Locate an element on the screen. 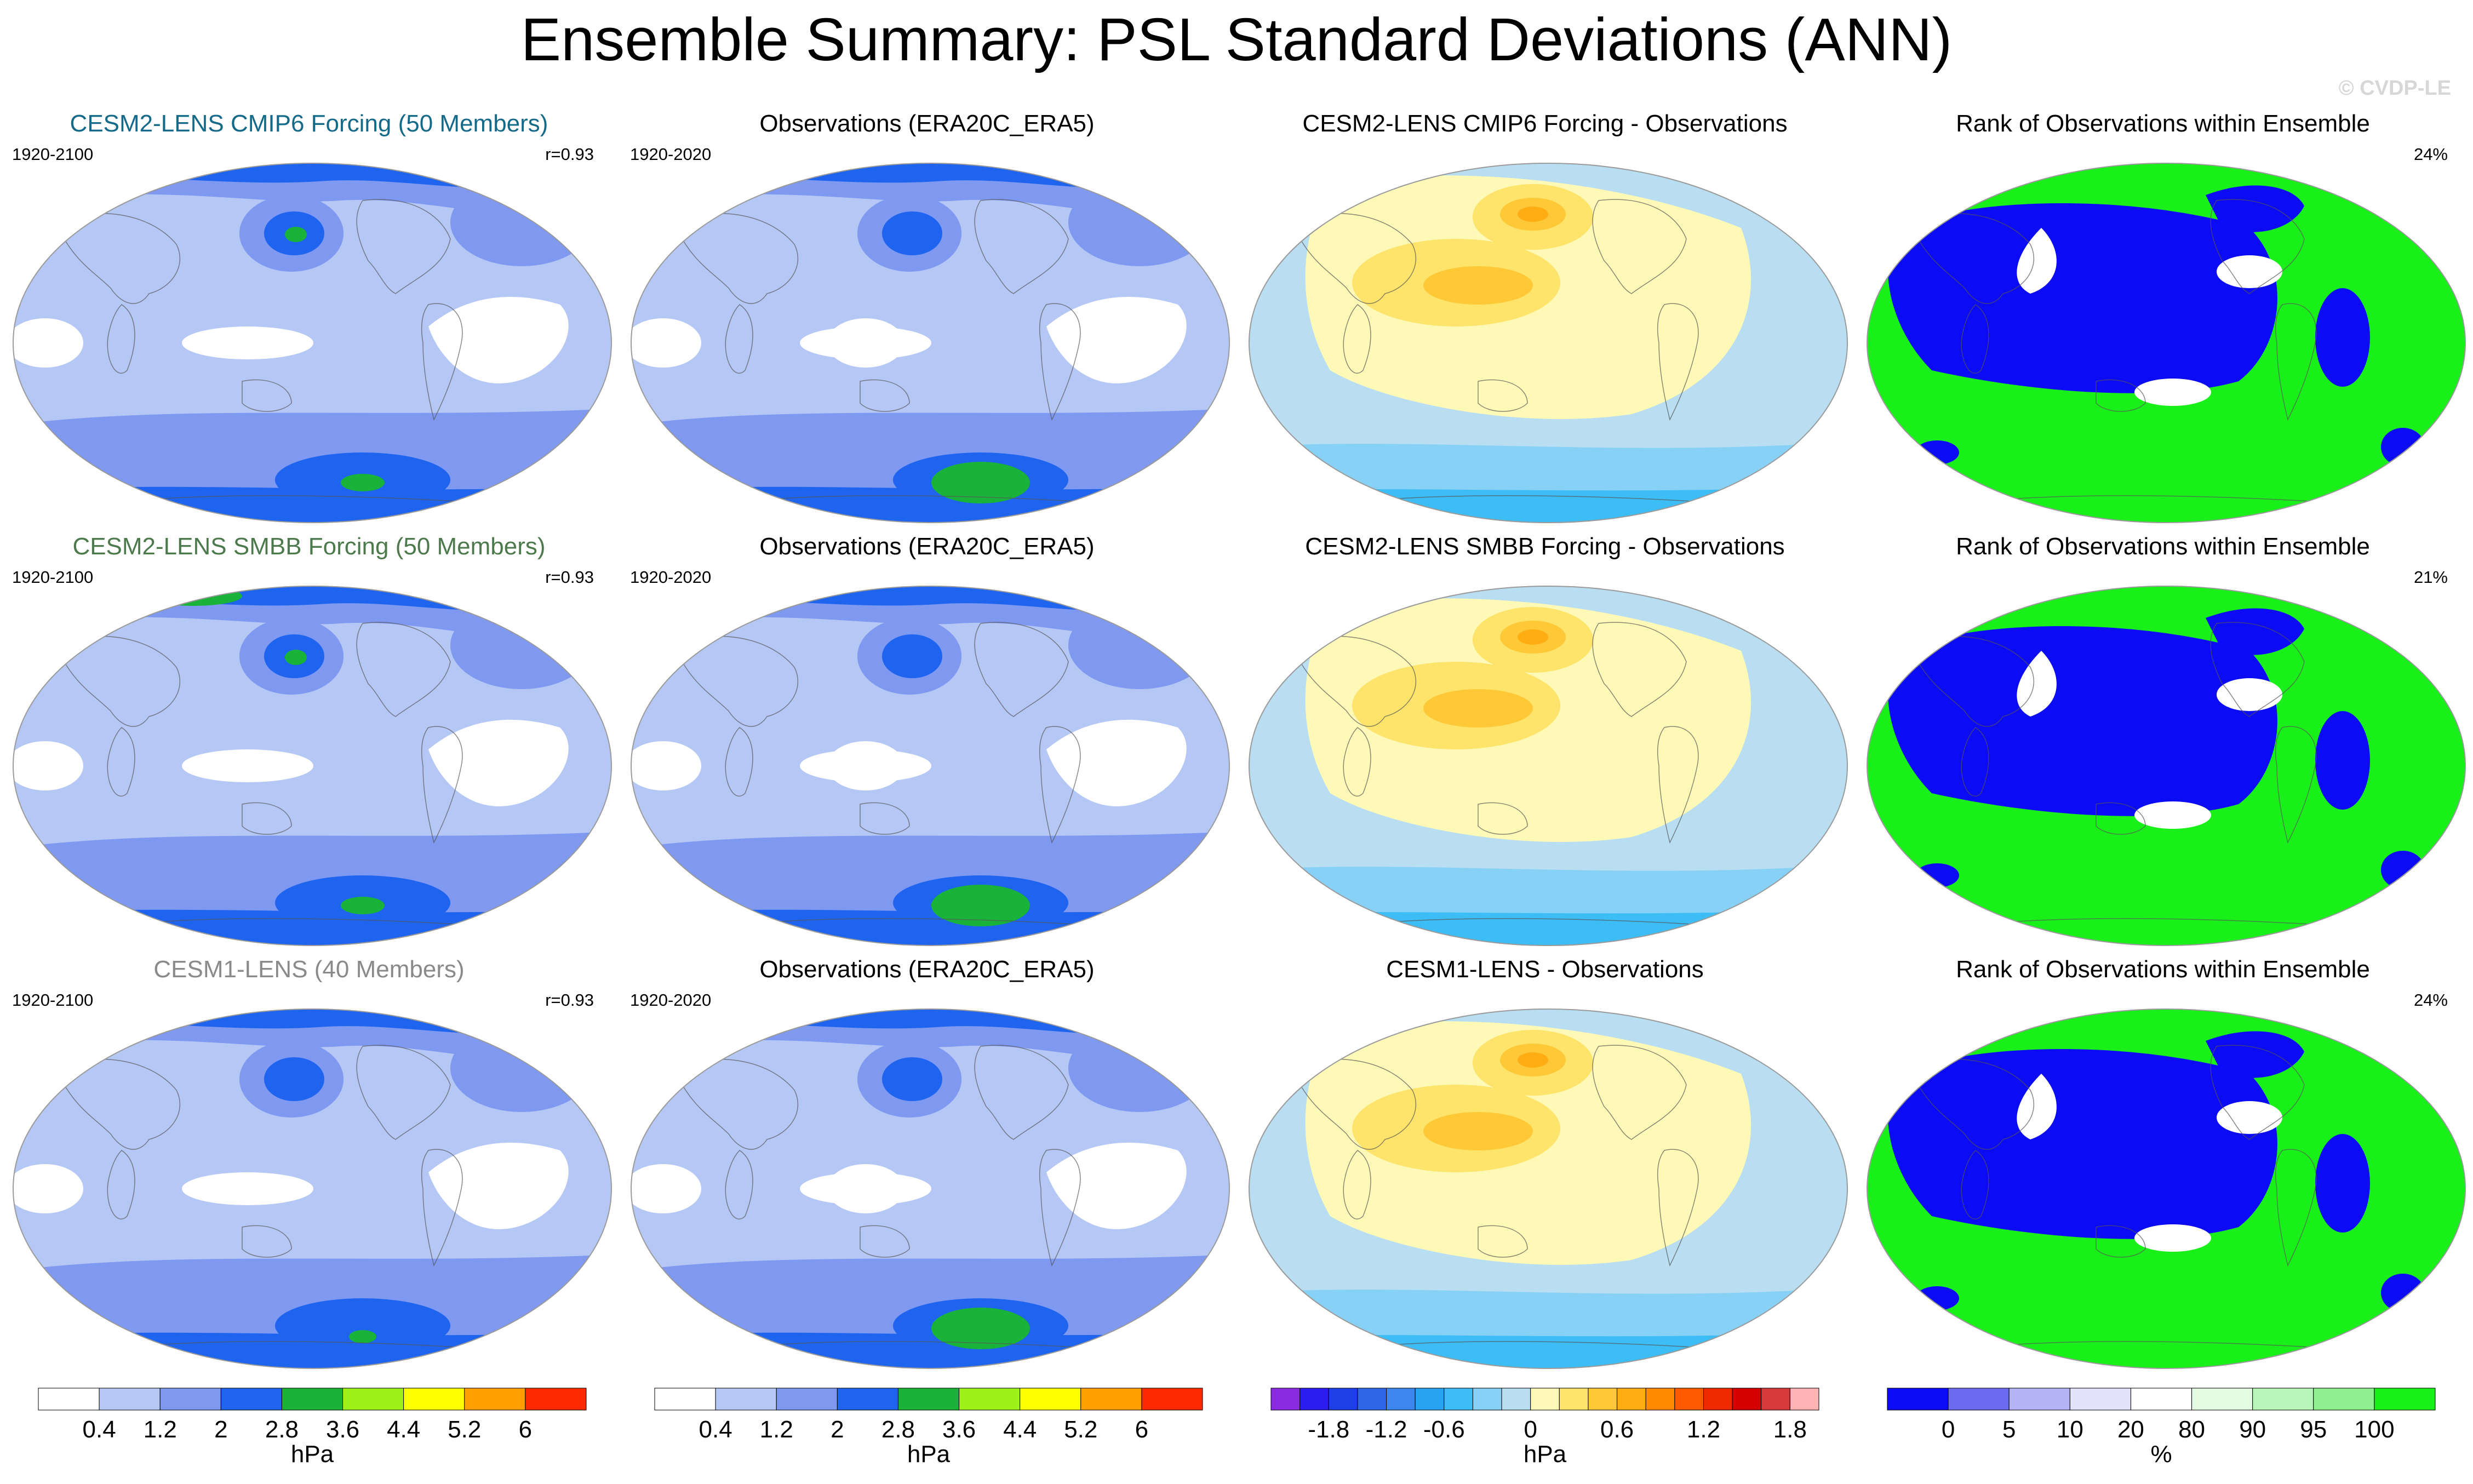 This screenshot has width=2473, height=1484. panel-obs-row2: Observations (ERA20C_ERA5) 1920-2020 is located at coordinates (927, 741).